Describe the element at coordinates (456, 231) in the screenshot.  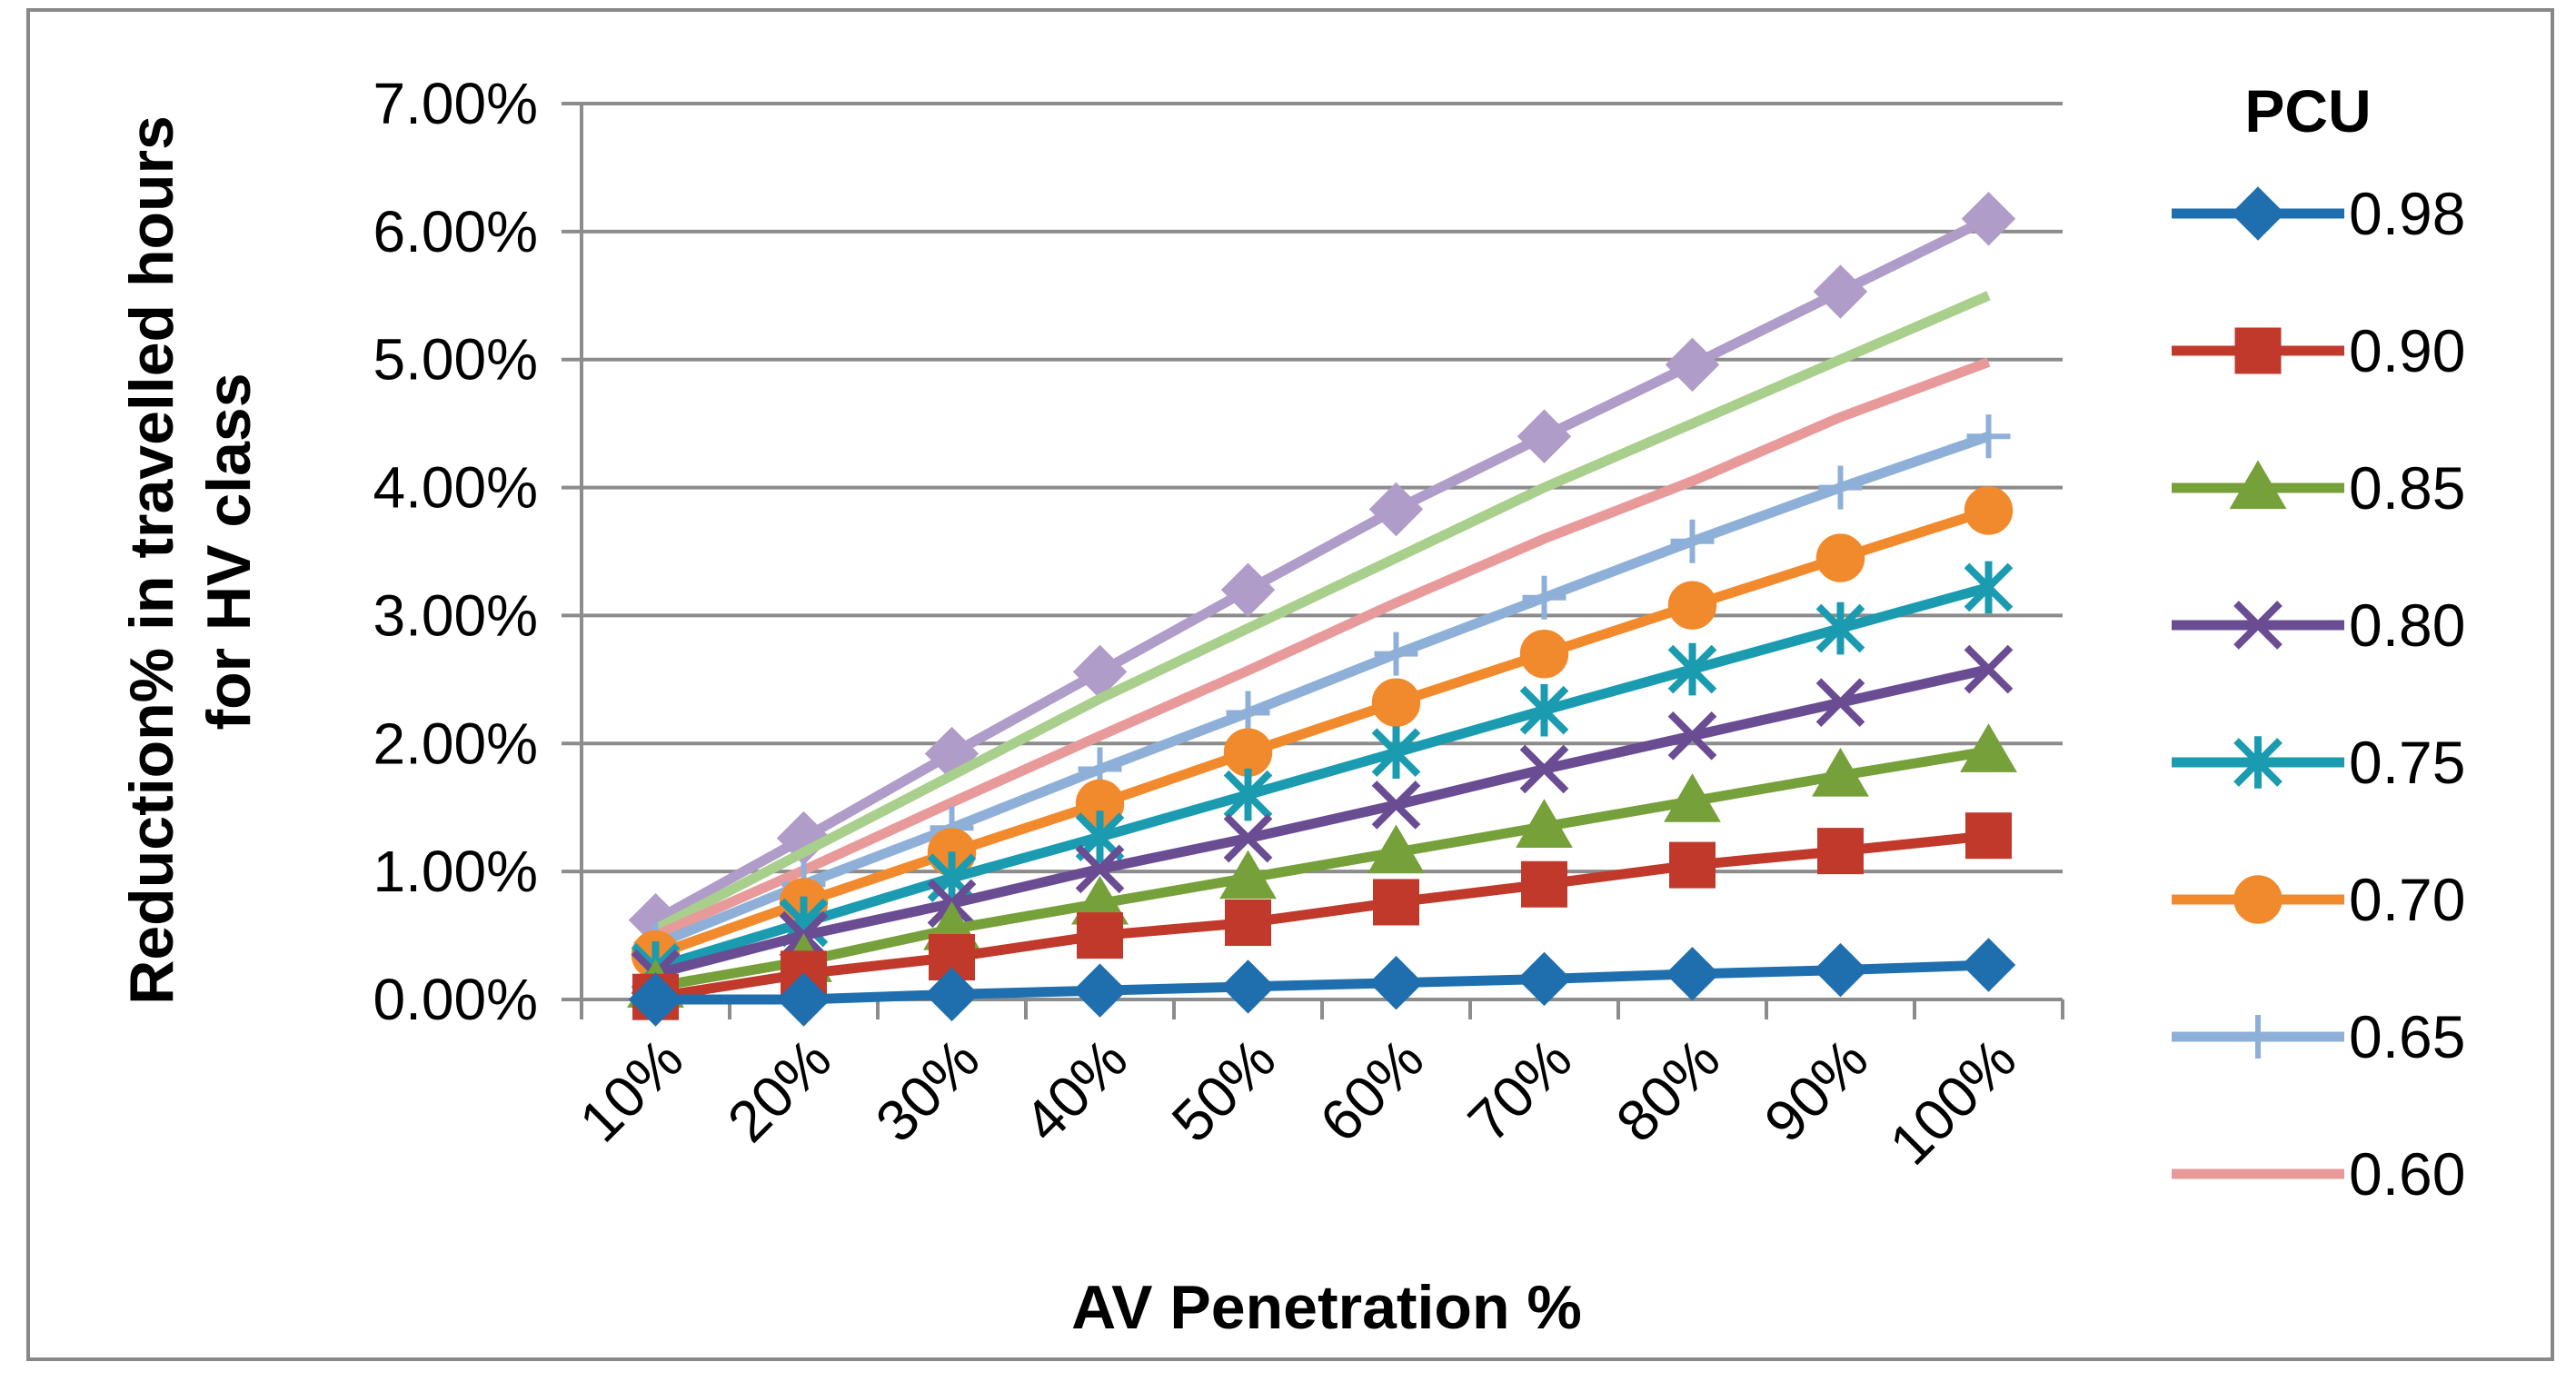
I see `y-tick-label: 6.00%` at that location.